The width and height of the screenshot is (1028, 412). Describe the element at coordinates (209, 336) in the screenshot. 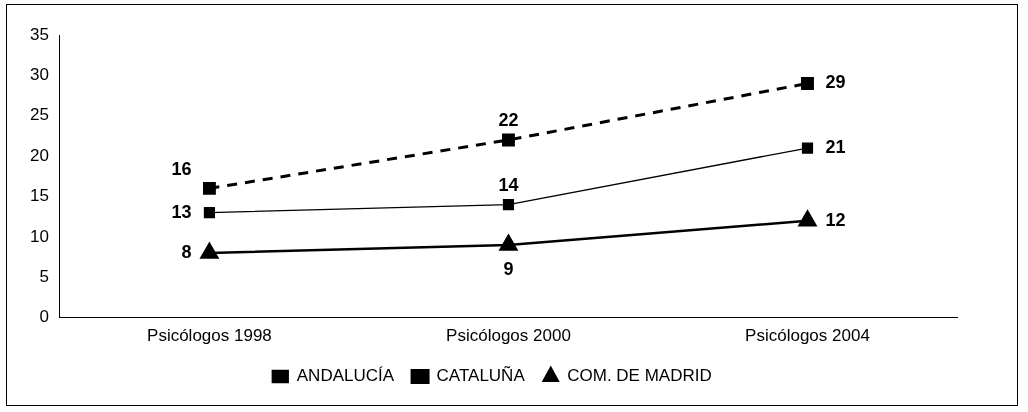

I see `x-tick-label: Psicólogos 1998` at that location.